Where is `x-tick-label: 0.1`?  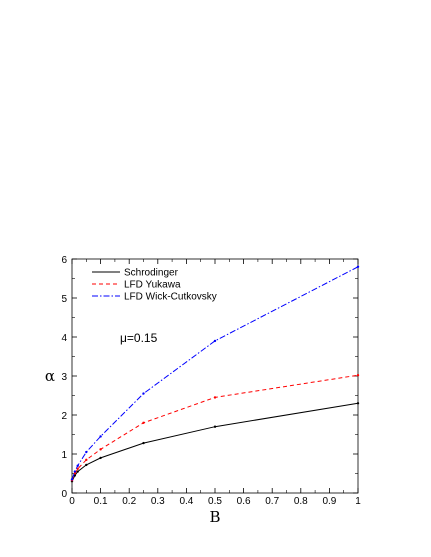
x-tick-label: 0.1 is located at coordinates (101, 501).